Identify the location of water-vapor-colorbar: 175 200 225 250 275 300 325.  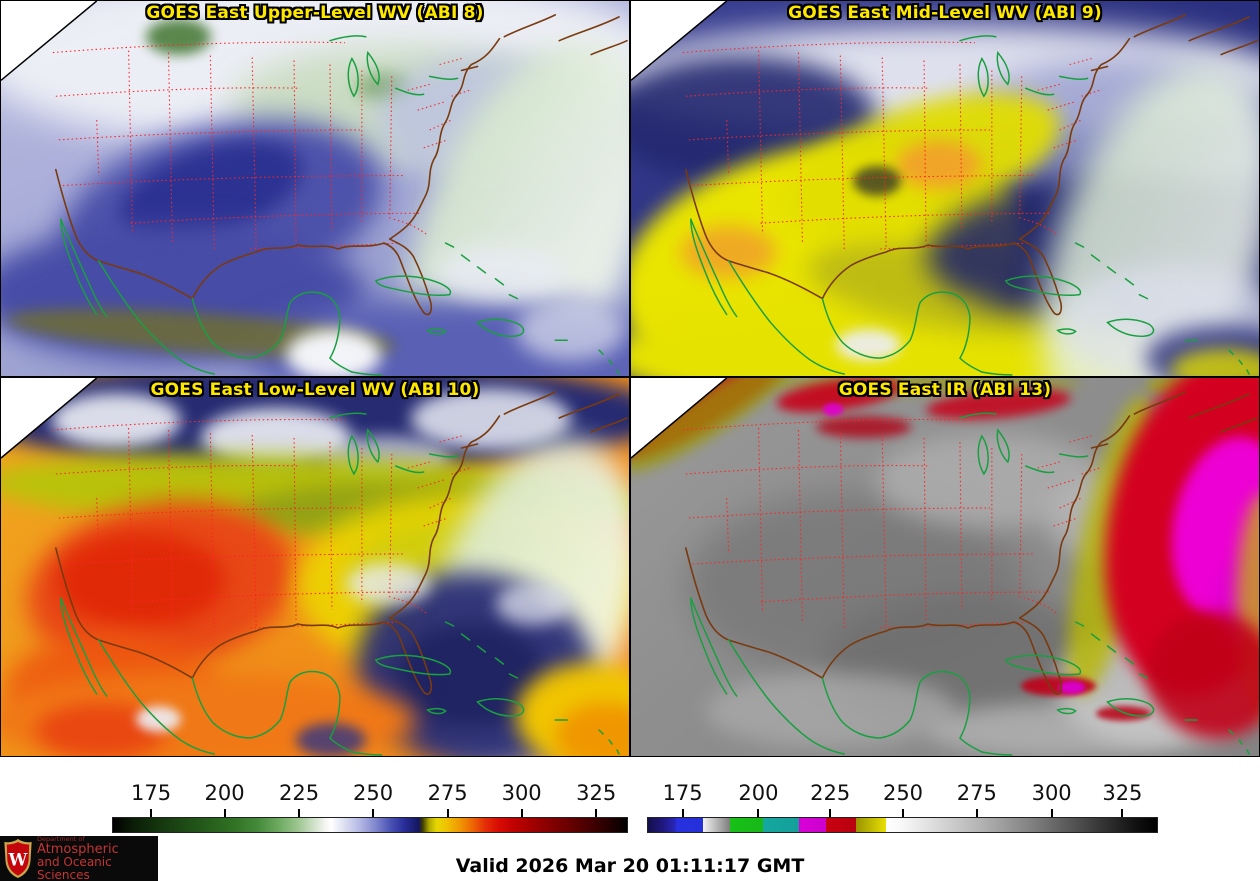
(370, 807).